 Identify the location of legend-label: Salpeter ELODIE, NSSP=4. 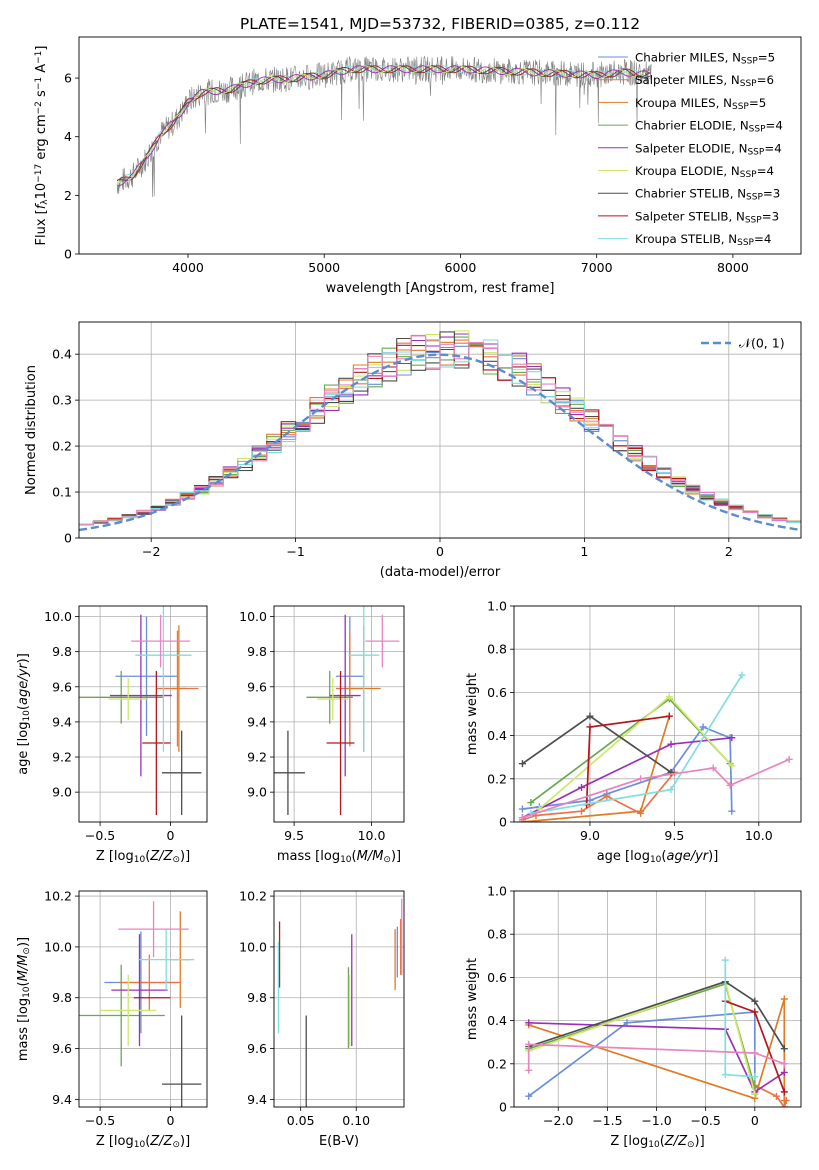
(708, 149).